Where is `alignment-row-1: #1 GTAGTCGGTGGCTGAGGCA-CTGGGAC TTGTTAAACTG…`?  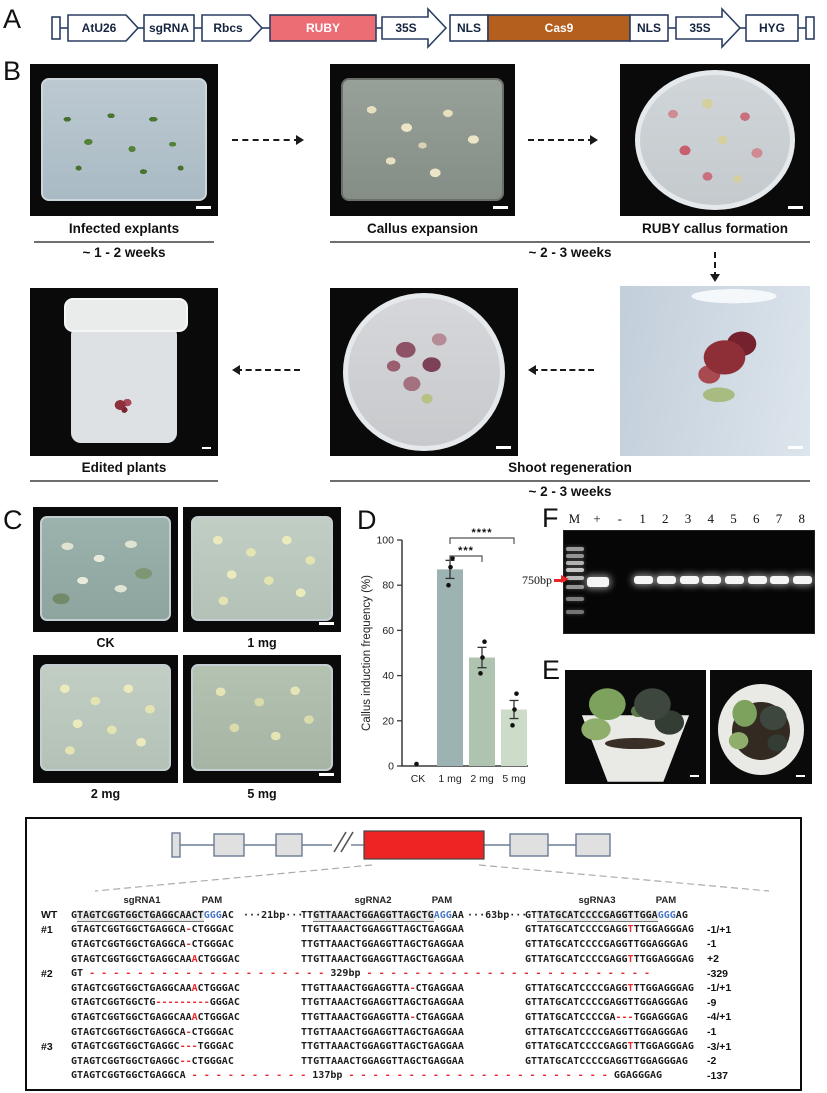 alignment-row-1: #1 GTAGTCGGTGGCTGAGGCA-CTGGGAC TTGTTAAACTG… is located at coordinates (415, 930).